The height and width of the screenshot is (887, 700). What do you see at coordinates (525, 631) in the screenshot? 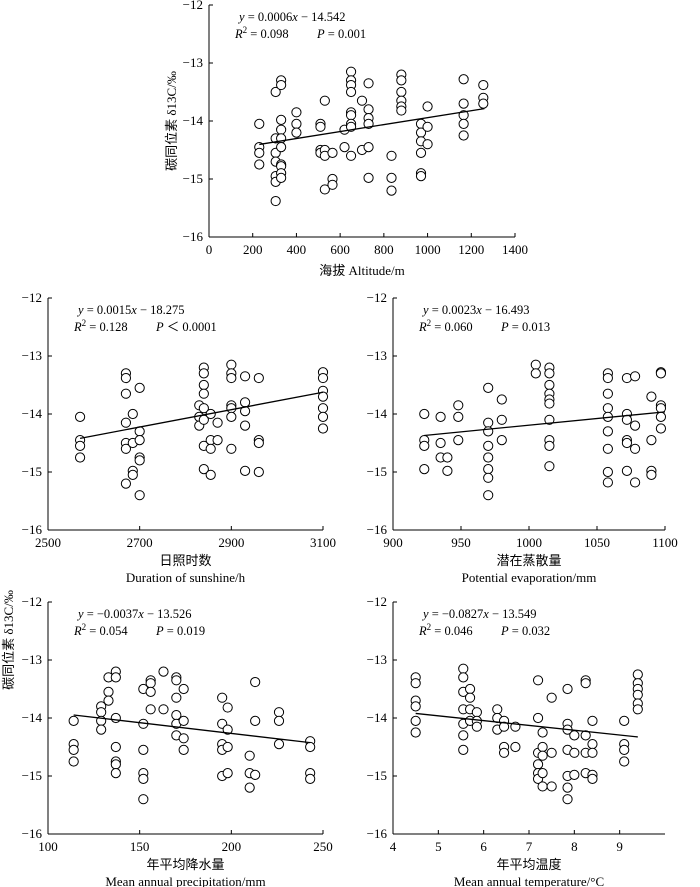
I see `p-value-label: P = 0.032` at bounding box center [525, 631].